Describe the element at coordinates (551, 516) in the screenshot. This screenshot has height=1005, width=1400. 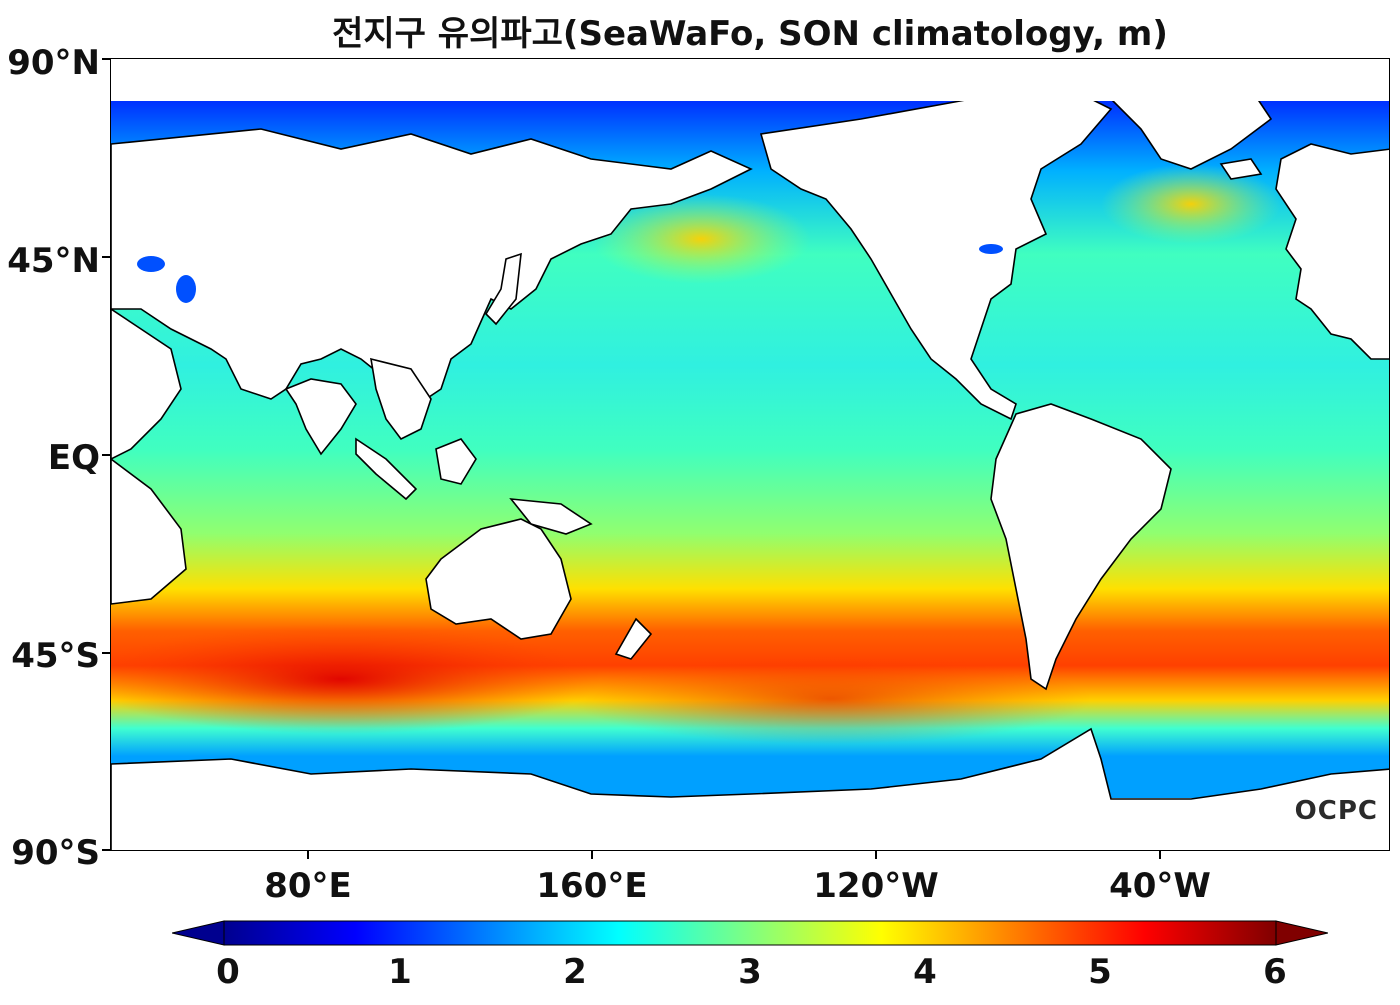
I see `new-guinea` at that location.